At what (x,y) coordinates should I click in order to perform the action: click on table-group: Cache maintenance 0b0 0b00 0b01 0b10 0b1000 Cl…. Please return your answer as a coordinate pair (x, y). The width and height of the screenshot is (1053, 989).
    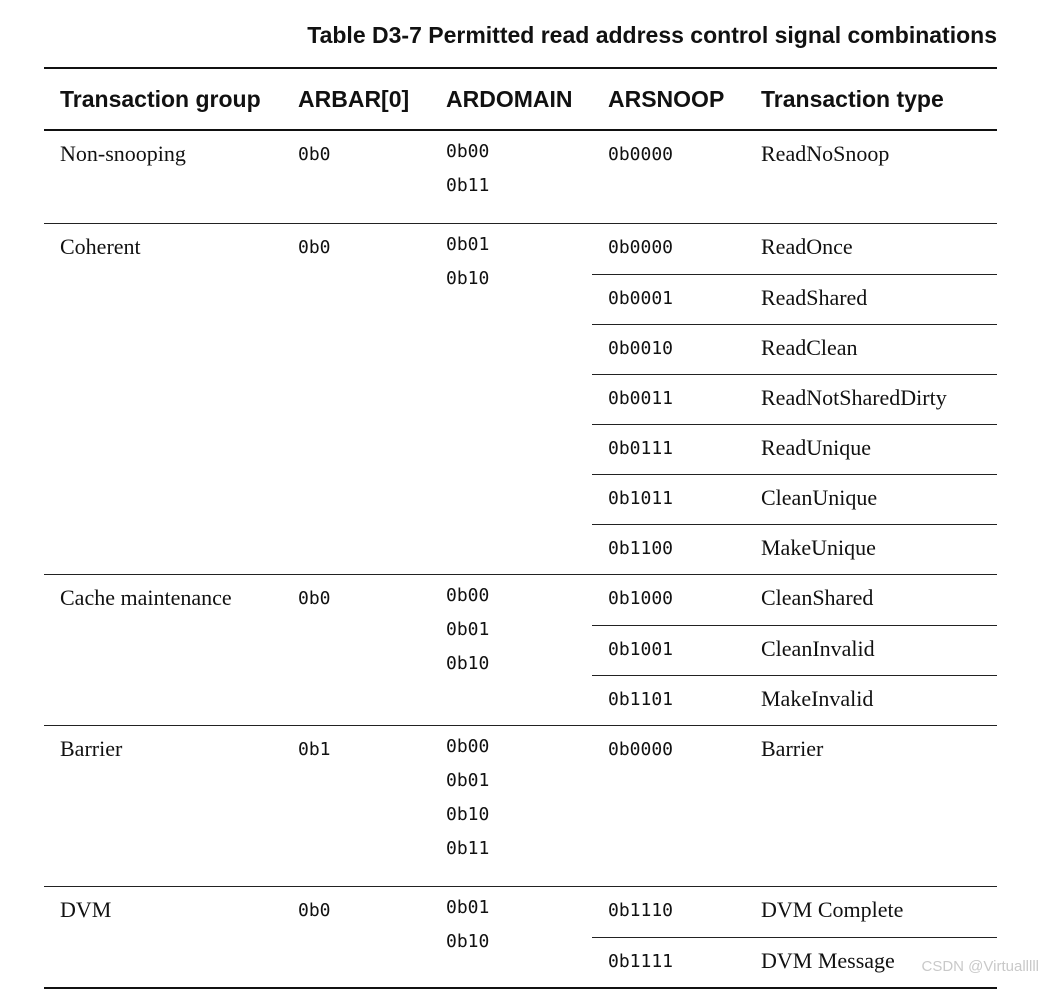
    Looking at the image, I should click on (520, 649).